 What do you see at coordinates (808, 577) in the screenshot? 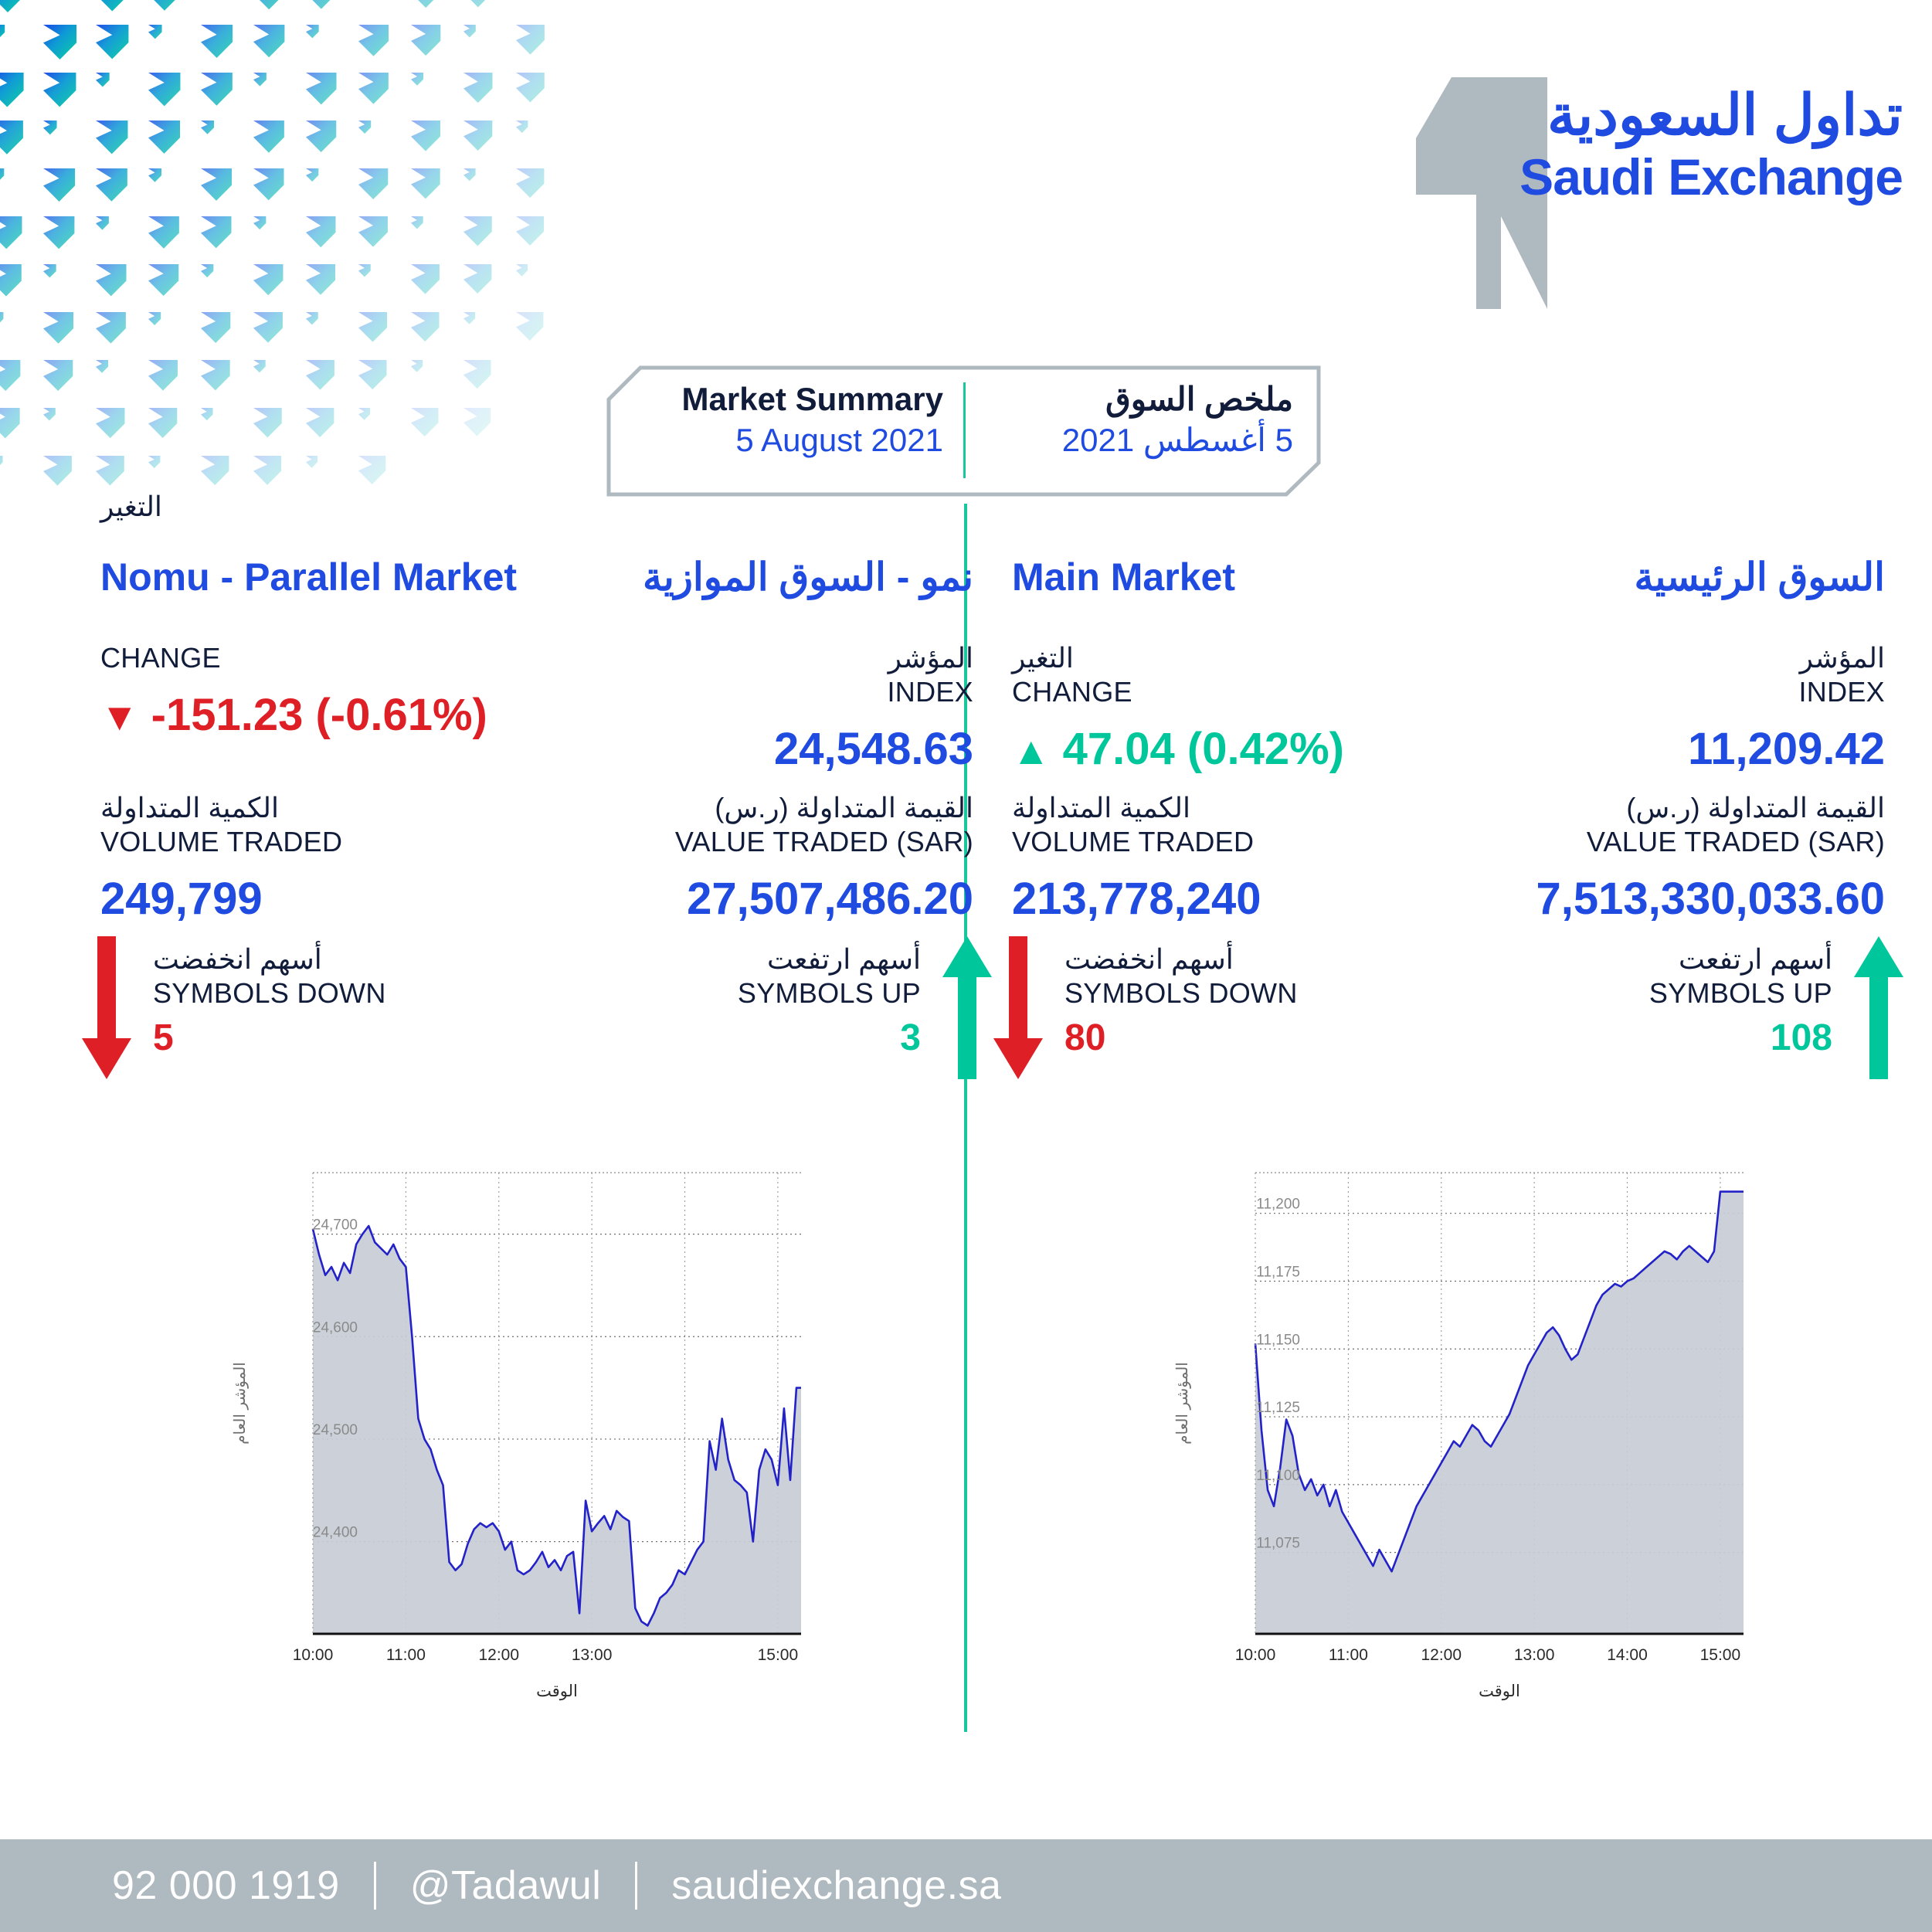
I see `nomu-name-ar: نمو - السوق الموازية` at bounding box center [808, 577].